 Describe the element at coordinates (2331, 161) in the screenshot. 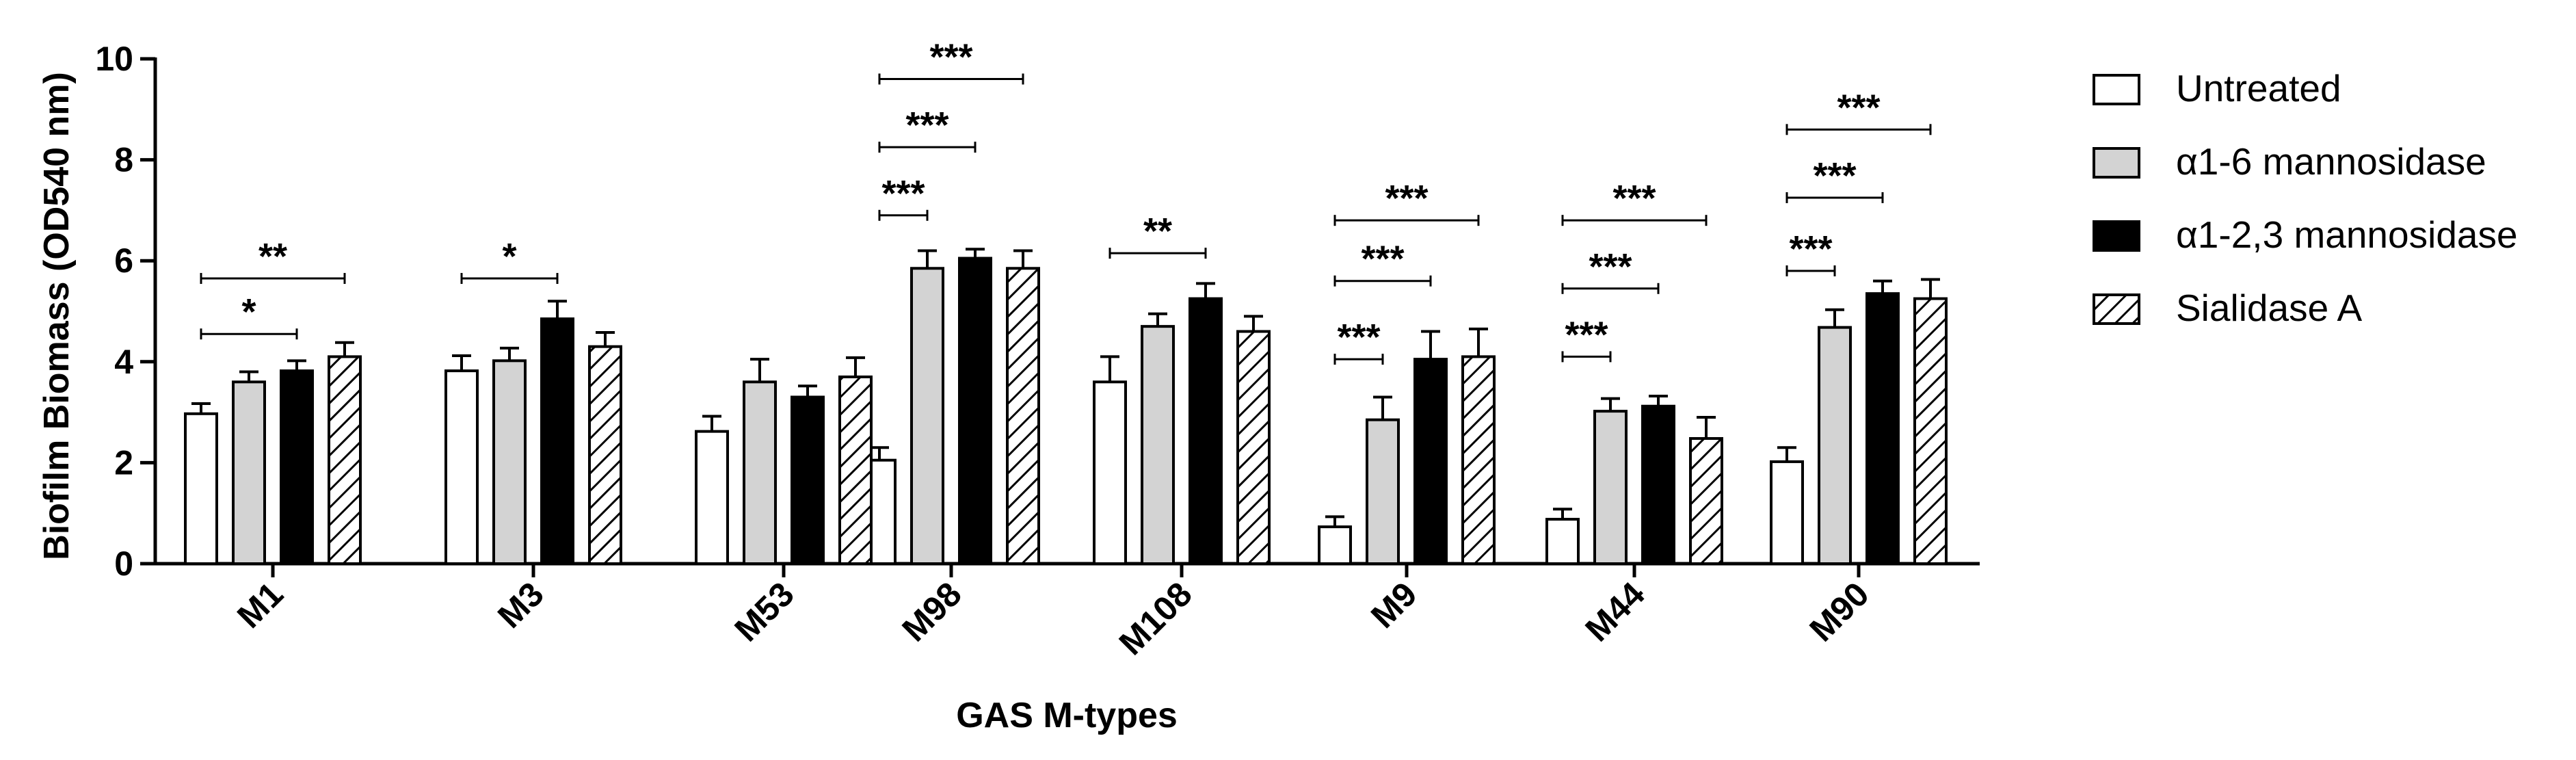

I see `legend-label: α1-6 mannosidase` at that location.